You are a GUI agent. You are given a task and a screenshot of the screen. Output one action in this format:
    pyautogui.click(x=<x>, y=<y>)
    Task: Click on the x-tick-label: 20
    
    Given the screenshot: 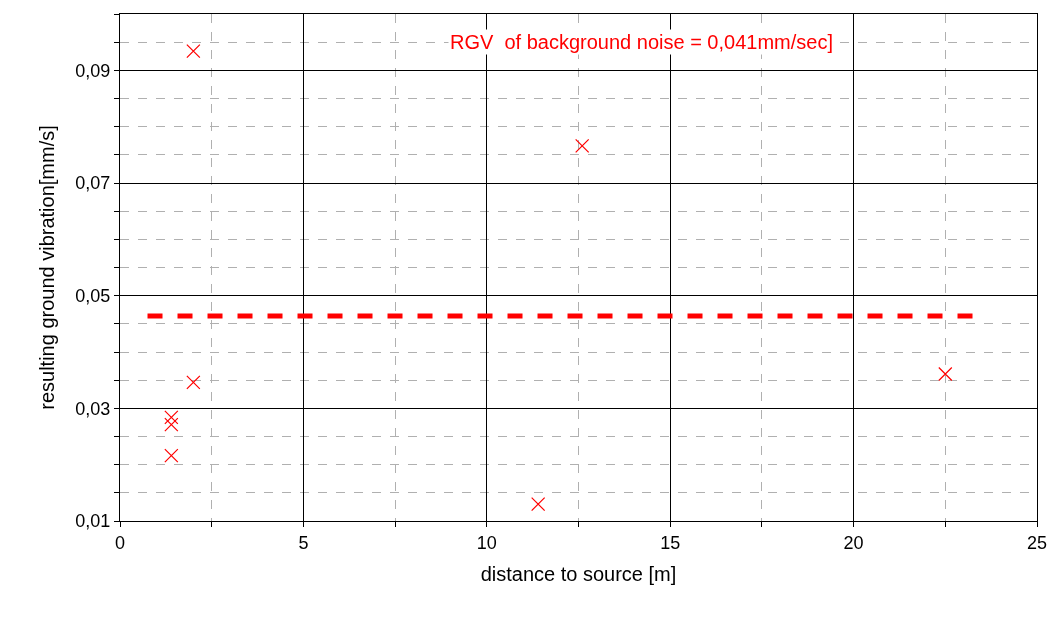 What is the action you would take?
    pyautogui.click(x=853, y=542)
    